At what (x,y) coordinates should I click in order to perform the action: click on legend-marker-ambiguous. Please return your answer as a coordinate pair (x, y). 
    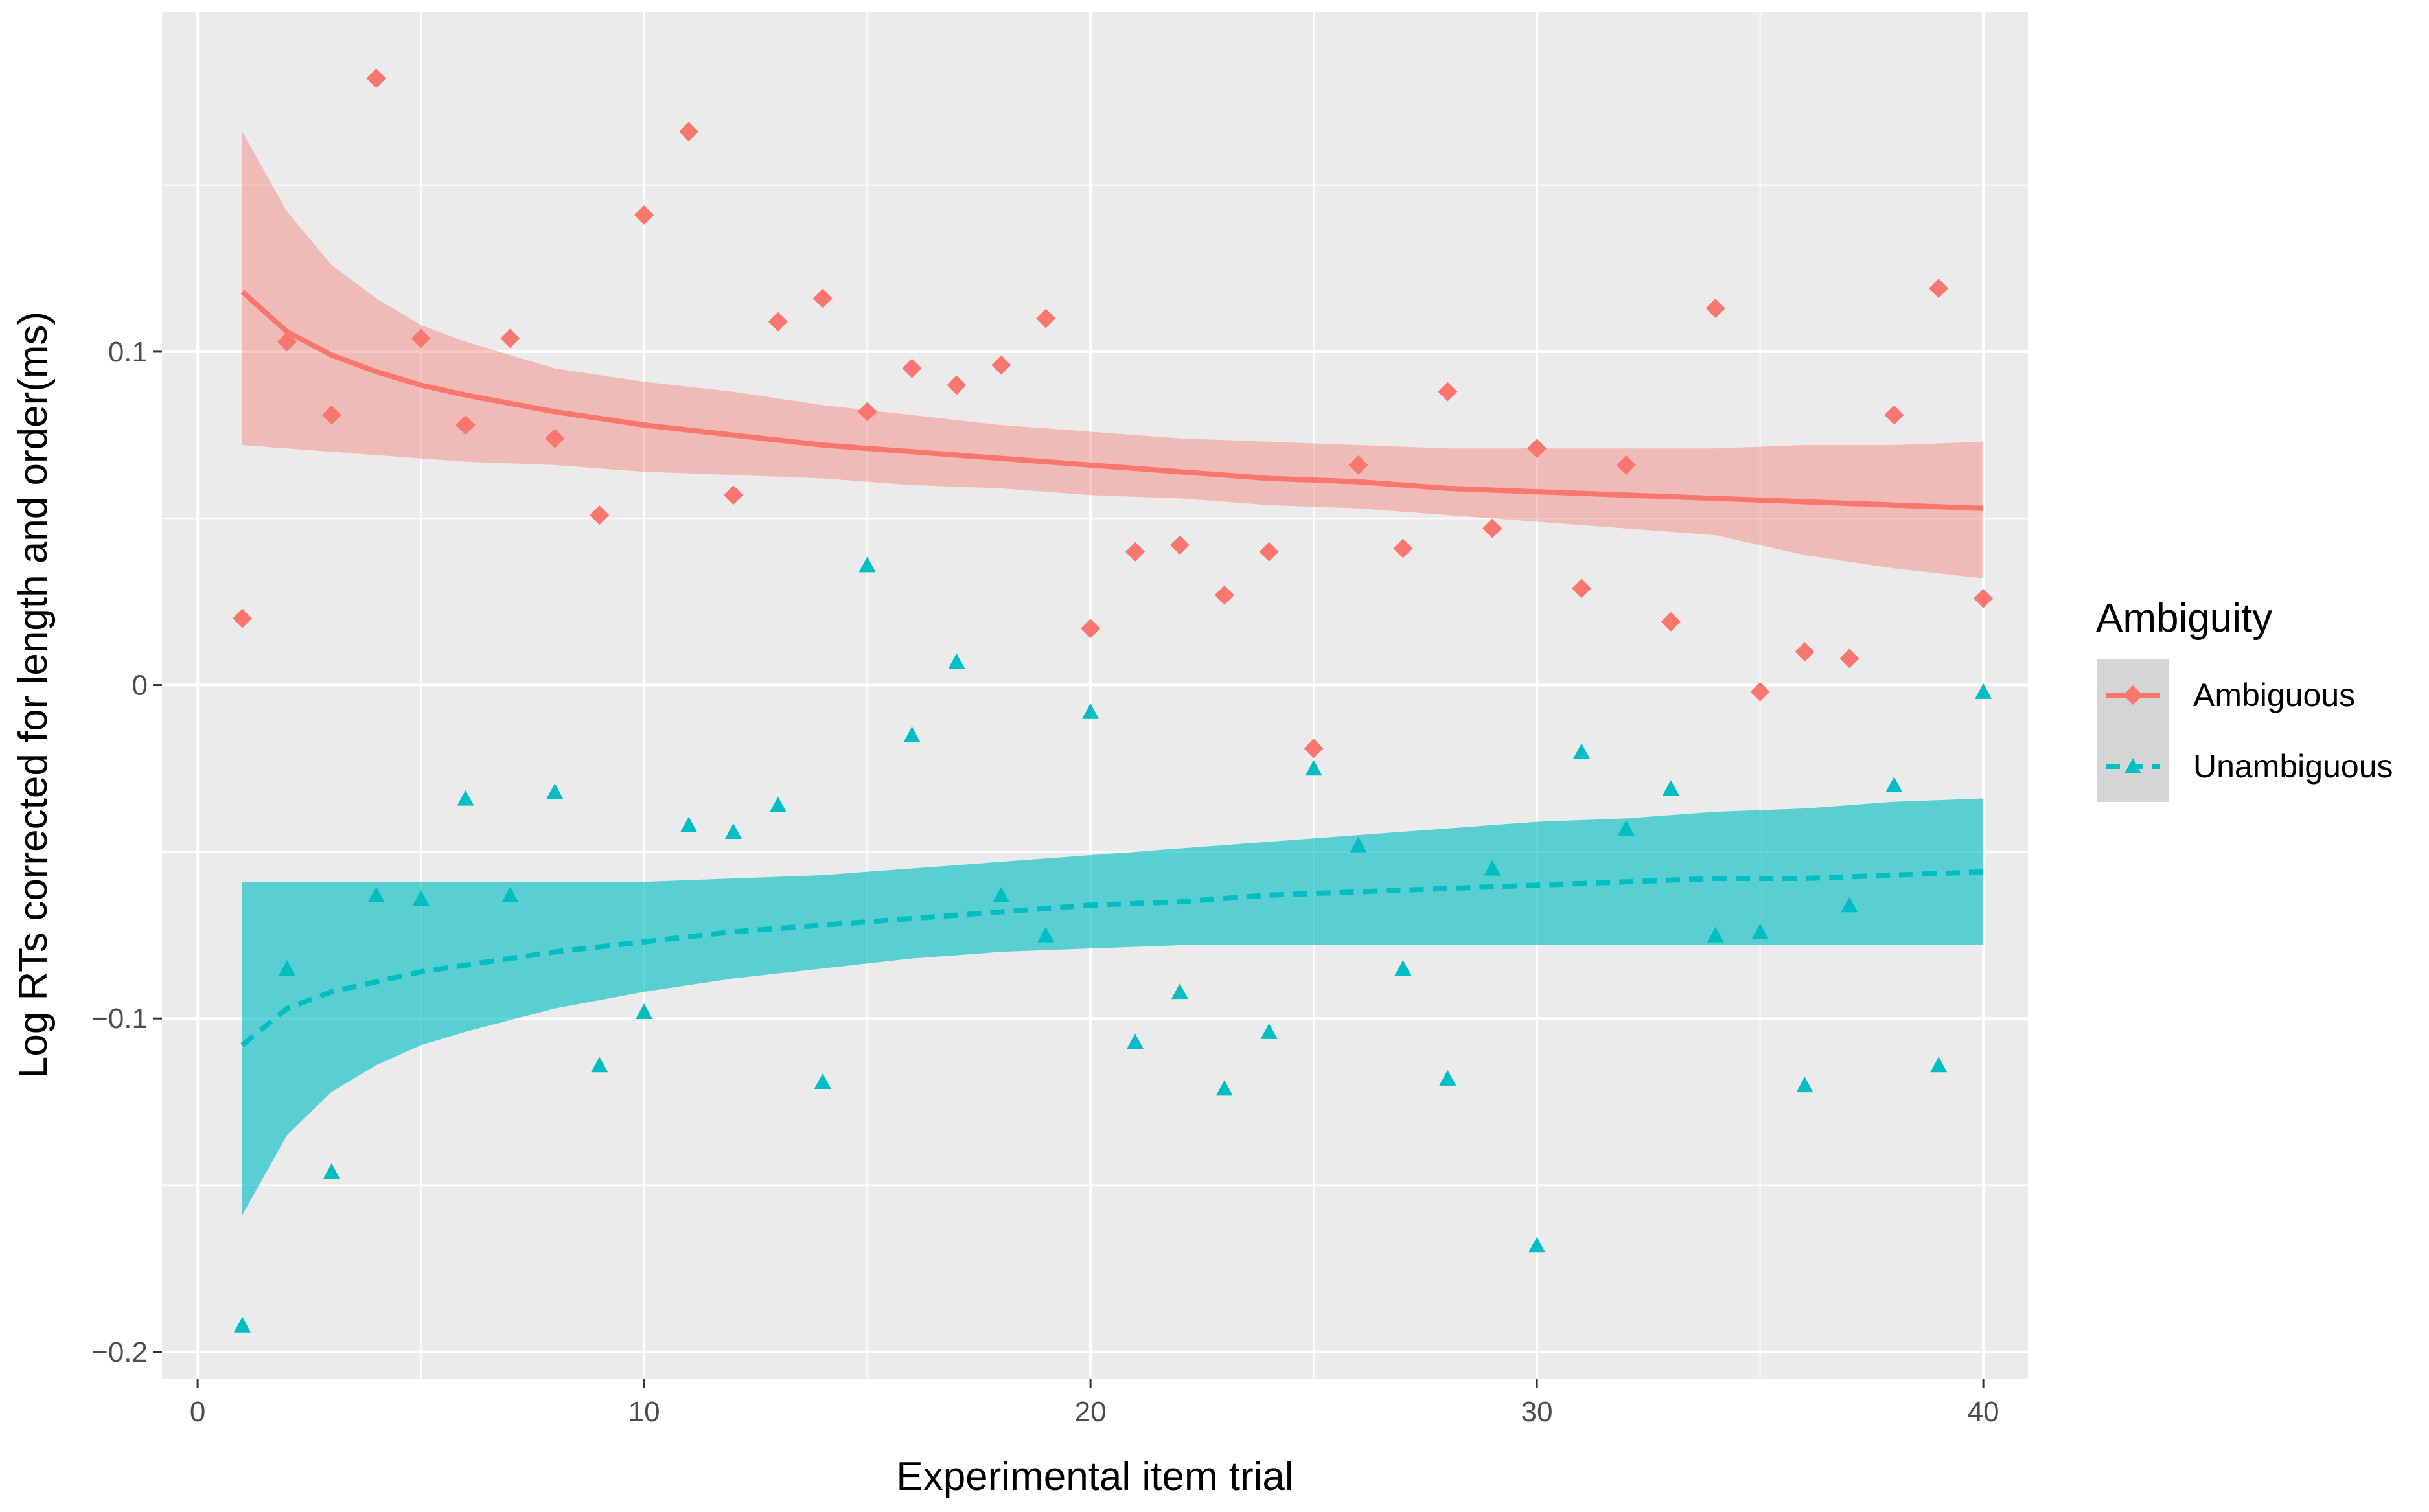
    Looking at the image, I should click on (2133, 695).